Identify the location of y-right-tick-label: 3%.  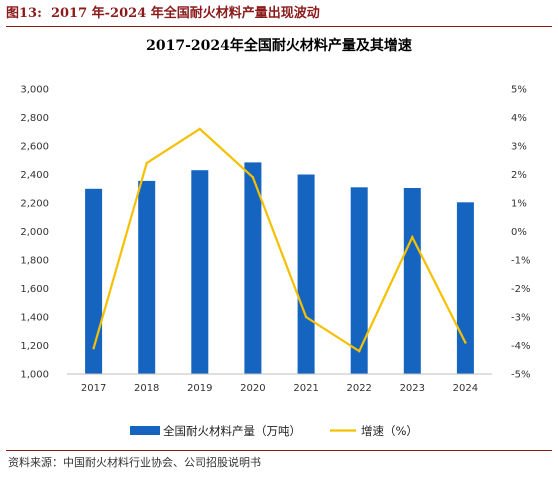
(519, 147).